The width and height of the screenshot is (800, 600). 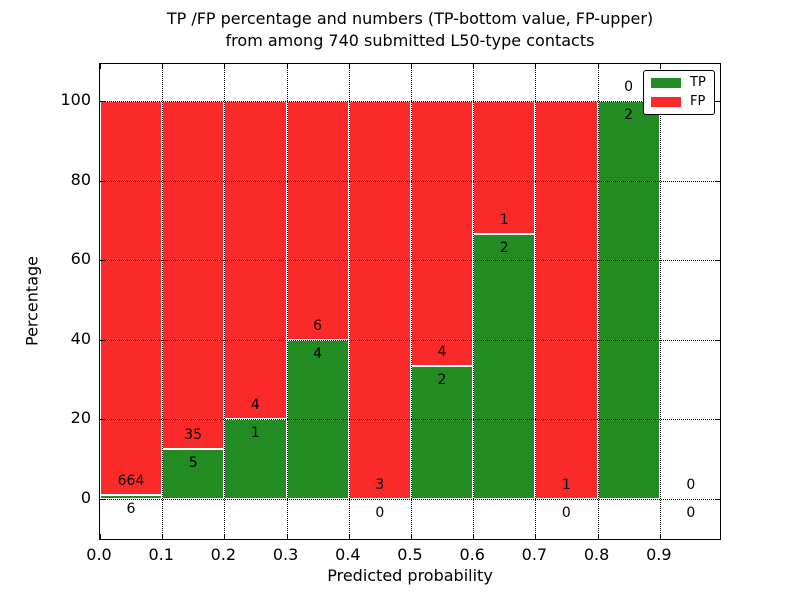 What do you see at coordinates (285, 554) in the screenshot?
I see `x-tick-label: 0.3` at bounding box center [285, 554].